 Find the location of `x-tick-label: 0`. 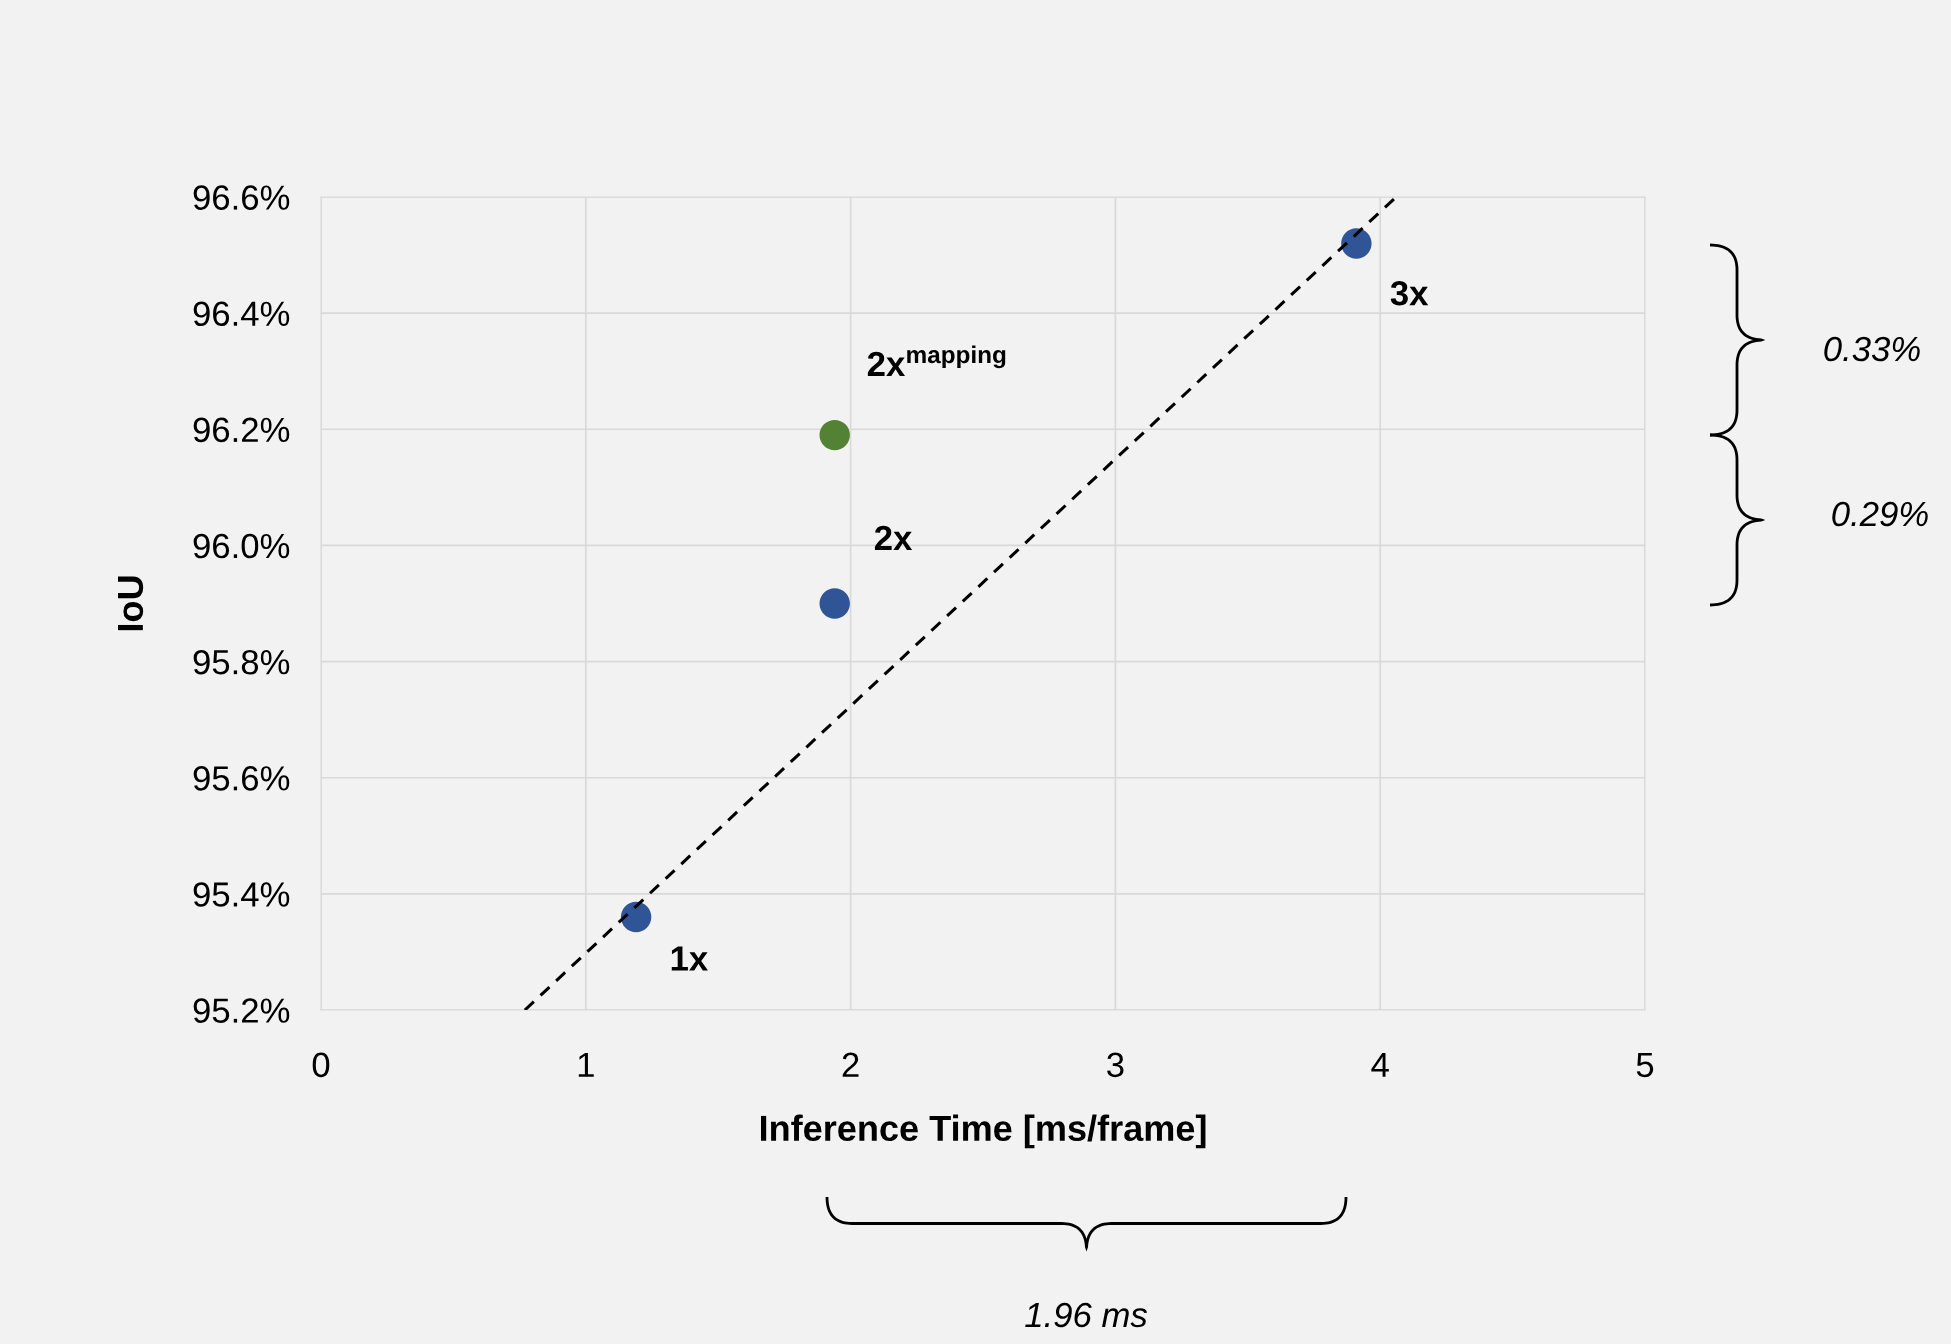

x-tick-label: 0 is located at coordinates (321, 1065).